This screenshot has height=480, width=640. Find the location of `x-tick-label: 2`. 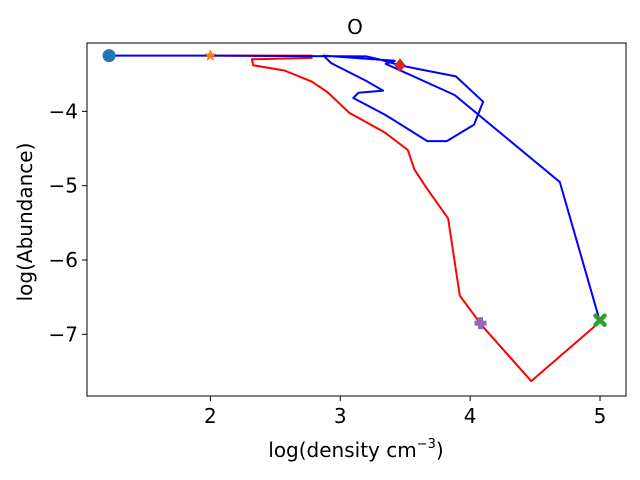

x-tick-label: 2 is located at coordinates (210, 416).